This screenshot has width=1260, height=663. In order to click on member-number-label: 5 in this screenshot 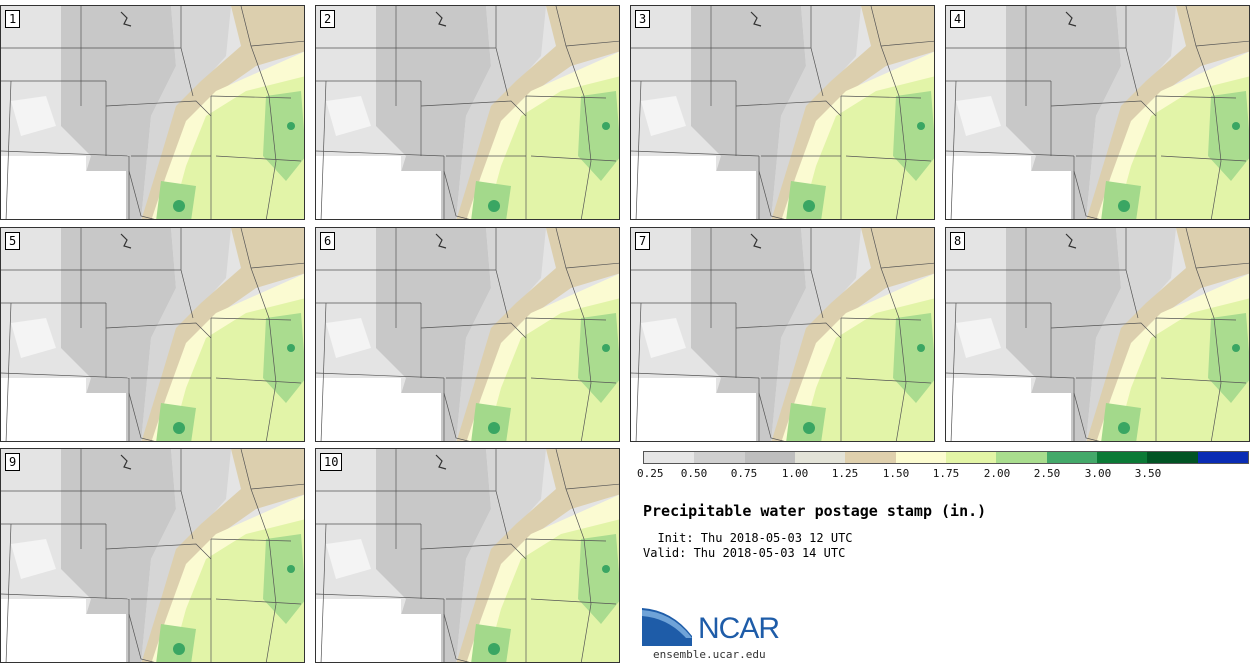, I will do `click(13, 241)`.